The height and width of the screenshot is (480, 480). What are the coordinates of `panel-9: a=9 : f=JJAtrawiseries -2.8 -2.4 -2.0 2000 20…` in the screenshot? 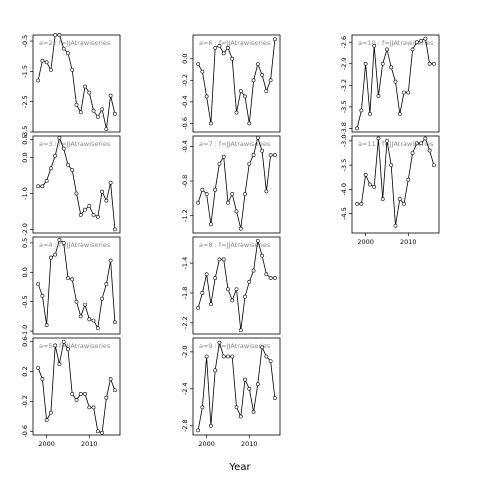 It's located at (231, 392).